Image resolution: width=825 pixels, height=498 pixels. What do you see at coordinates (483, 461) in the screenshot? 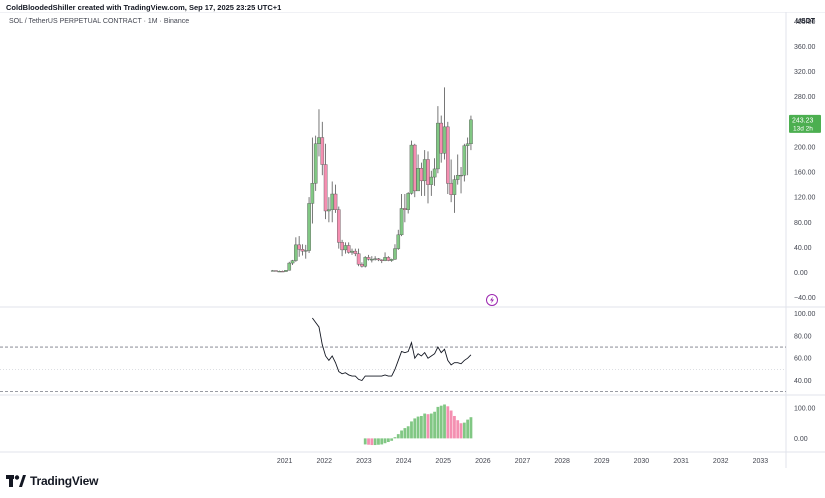
I see `time-tick-label: 2026` at bounding box center [483, 461].